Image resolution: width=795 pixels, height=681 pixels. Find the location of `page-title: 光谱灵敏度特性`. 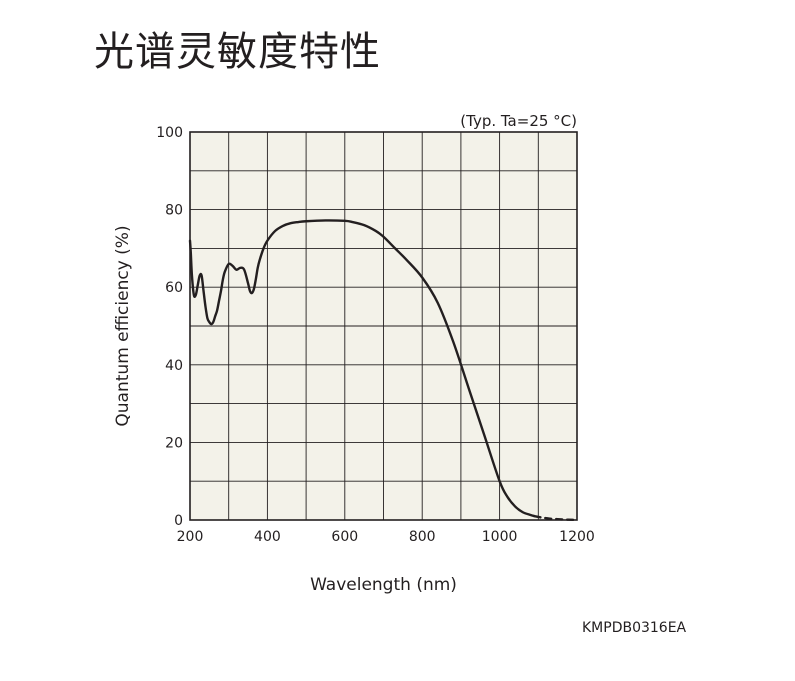

page-title: 光谱灵敏度特性 is located at coordinates (237, 52).